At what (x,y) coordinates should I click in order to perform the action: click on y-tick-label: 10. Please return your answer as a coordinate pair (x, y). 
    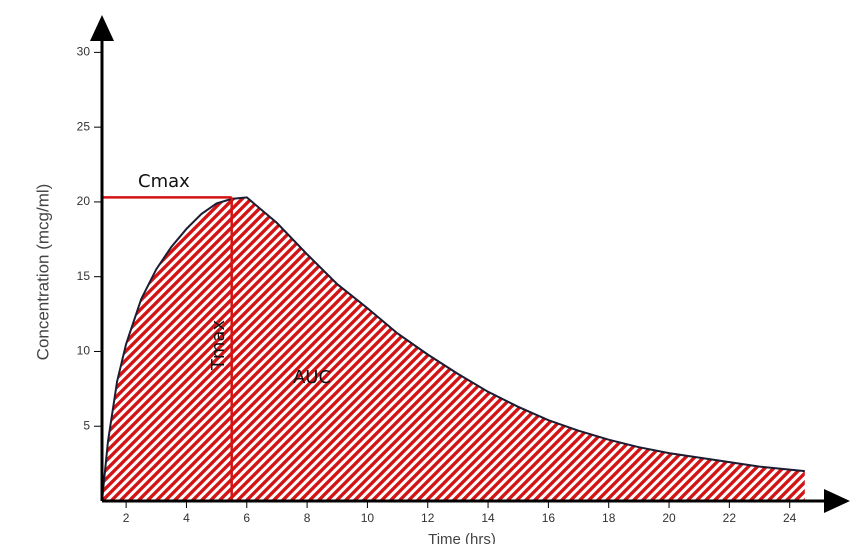
    Looking at the image, I should click on (84, 351).